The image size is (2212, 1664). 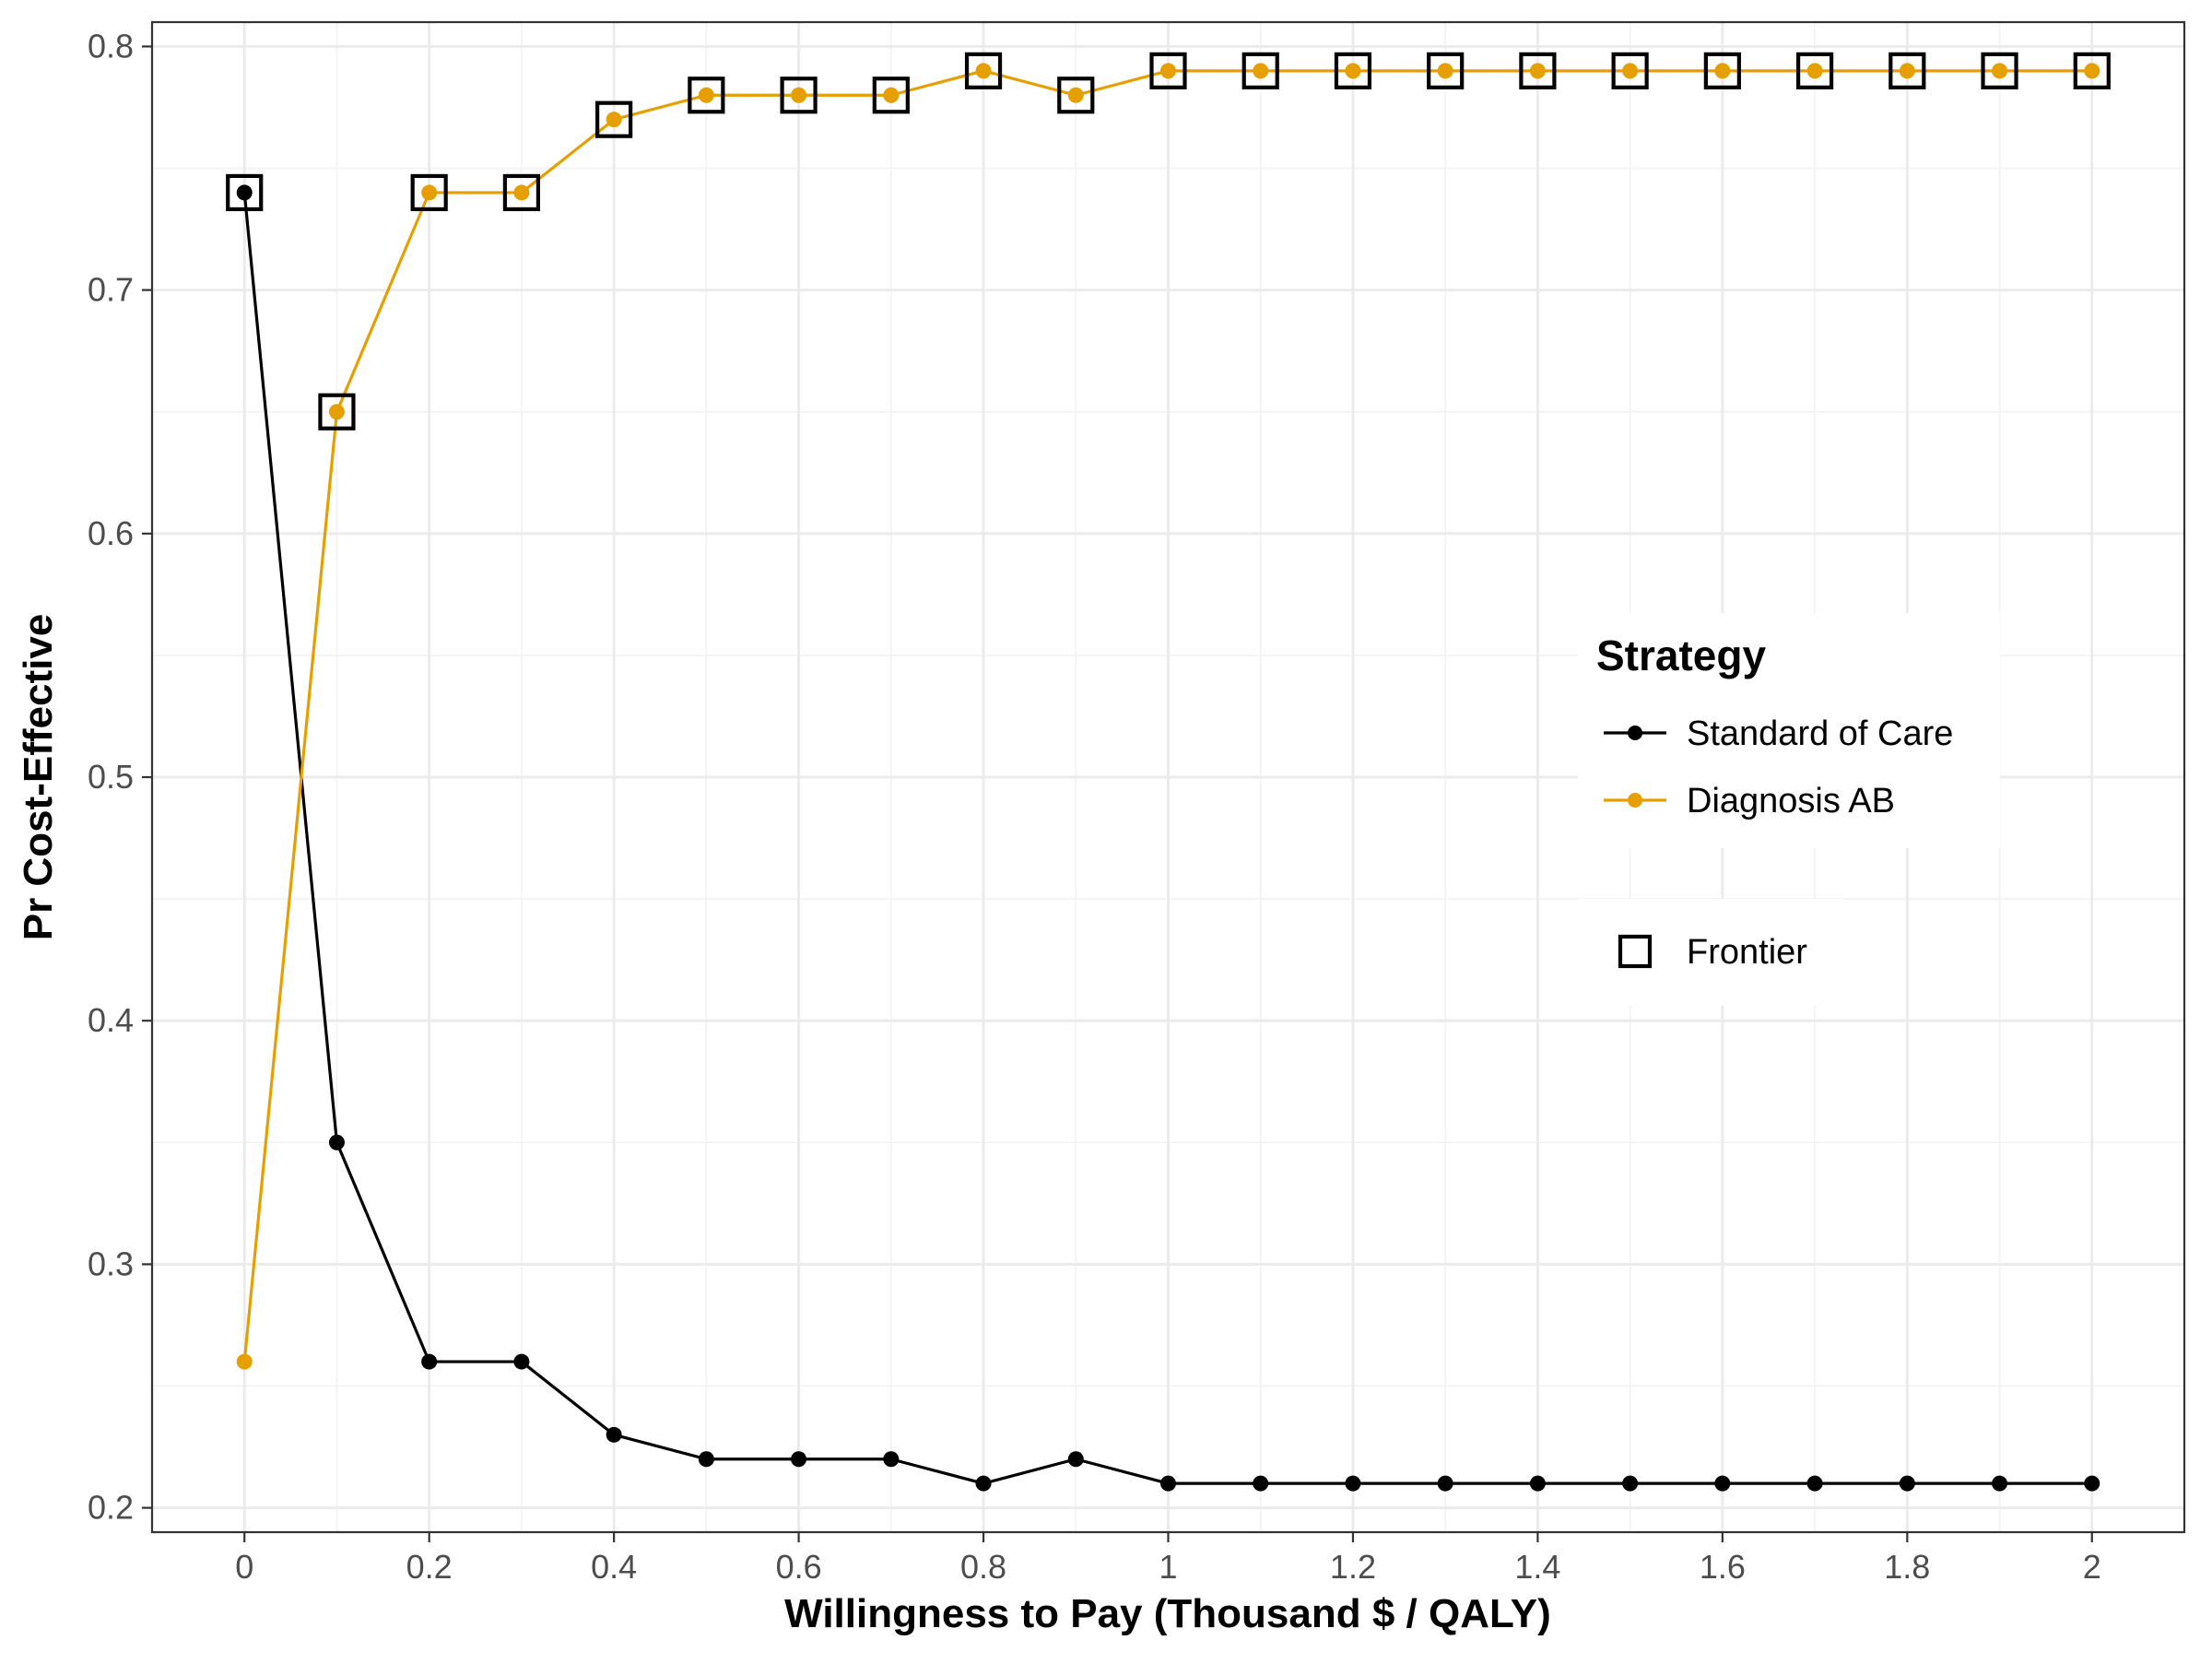 I want to click on legend-label-standard-of-care: Standard of Care, so click(x=1820, y=733).